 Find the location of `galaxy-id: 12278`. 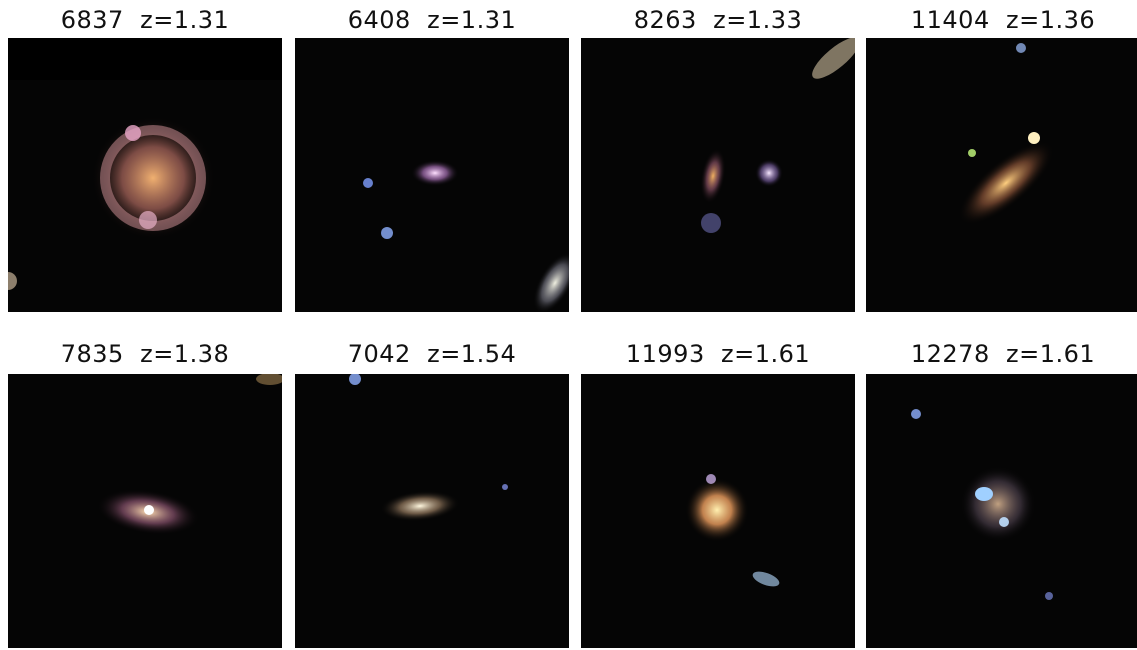

galaxy-id: 12278 is located at coordinates (950, 354).